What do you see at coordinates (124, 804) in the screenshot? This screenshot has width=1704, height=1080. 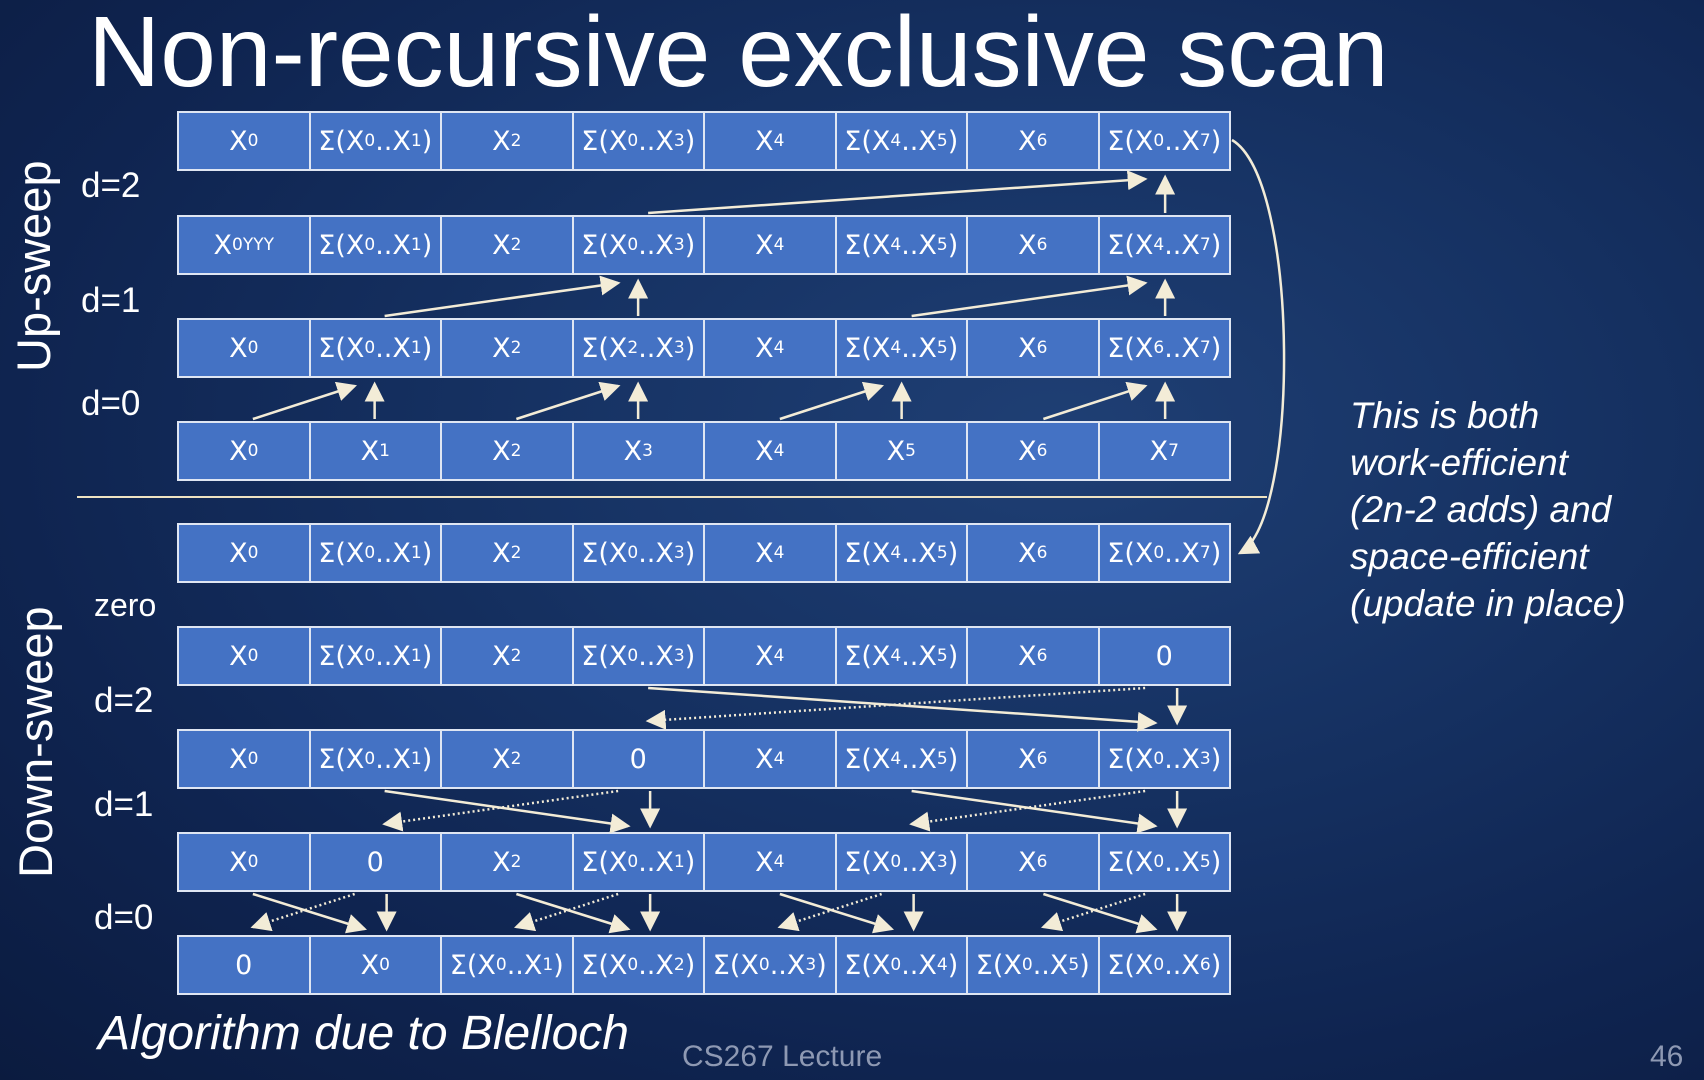 I see `down-d1-label: d=1` at bounding box center [124, 804].